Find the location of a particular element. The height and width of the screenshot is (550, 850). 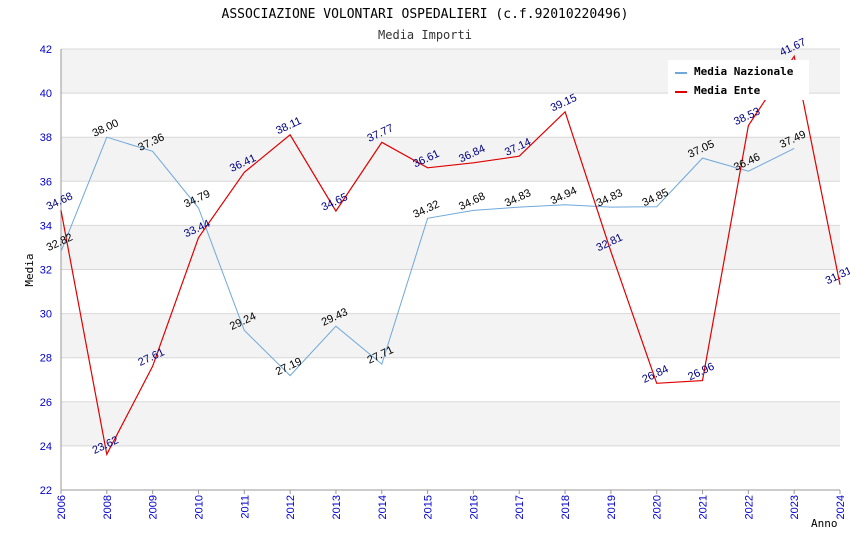

y-tick-label: 40 is located at coordinates (46, 94).